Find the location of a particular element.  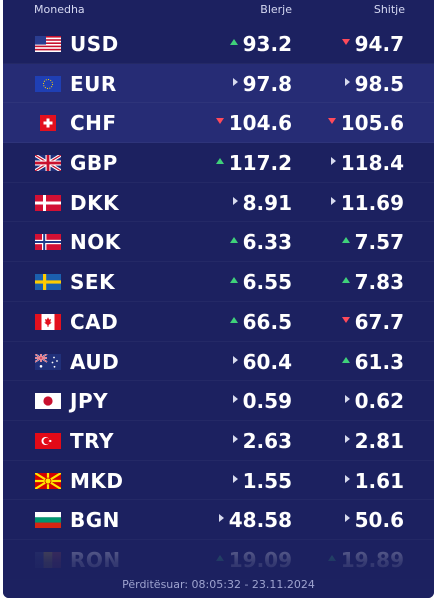

buy-rate-value: 66.5 is located at coordinates (267, 321).